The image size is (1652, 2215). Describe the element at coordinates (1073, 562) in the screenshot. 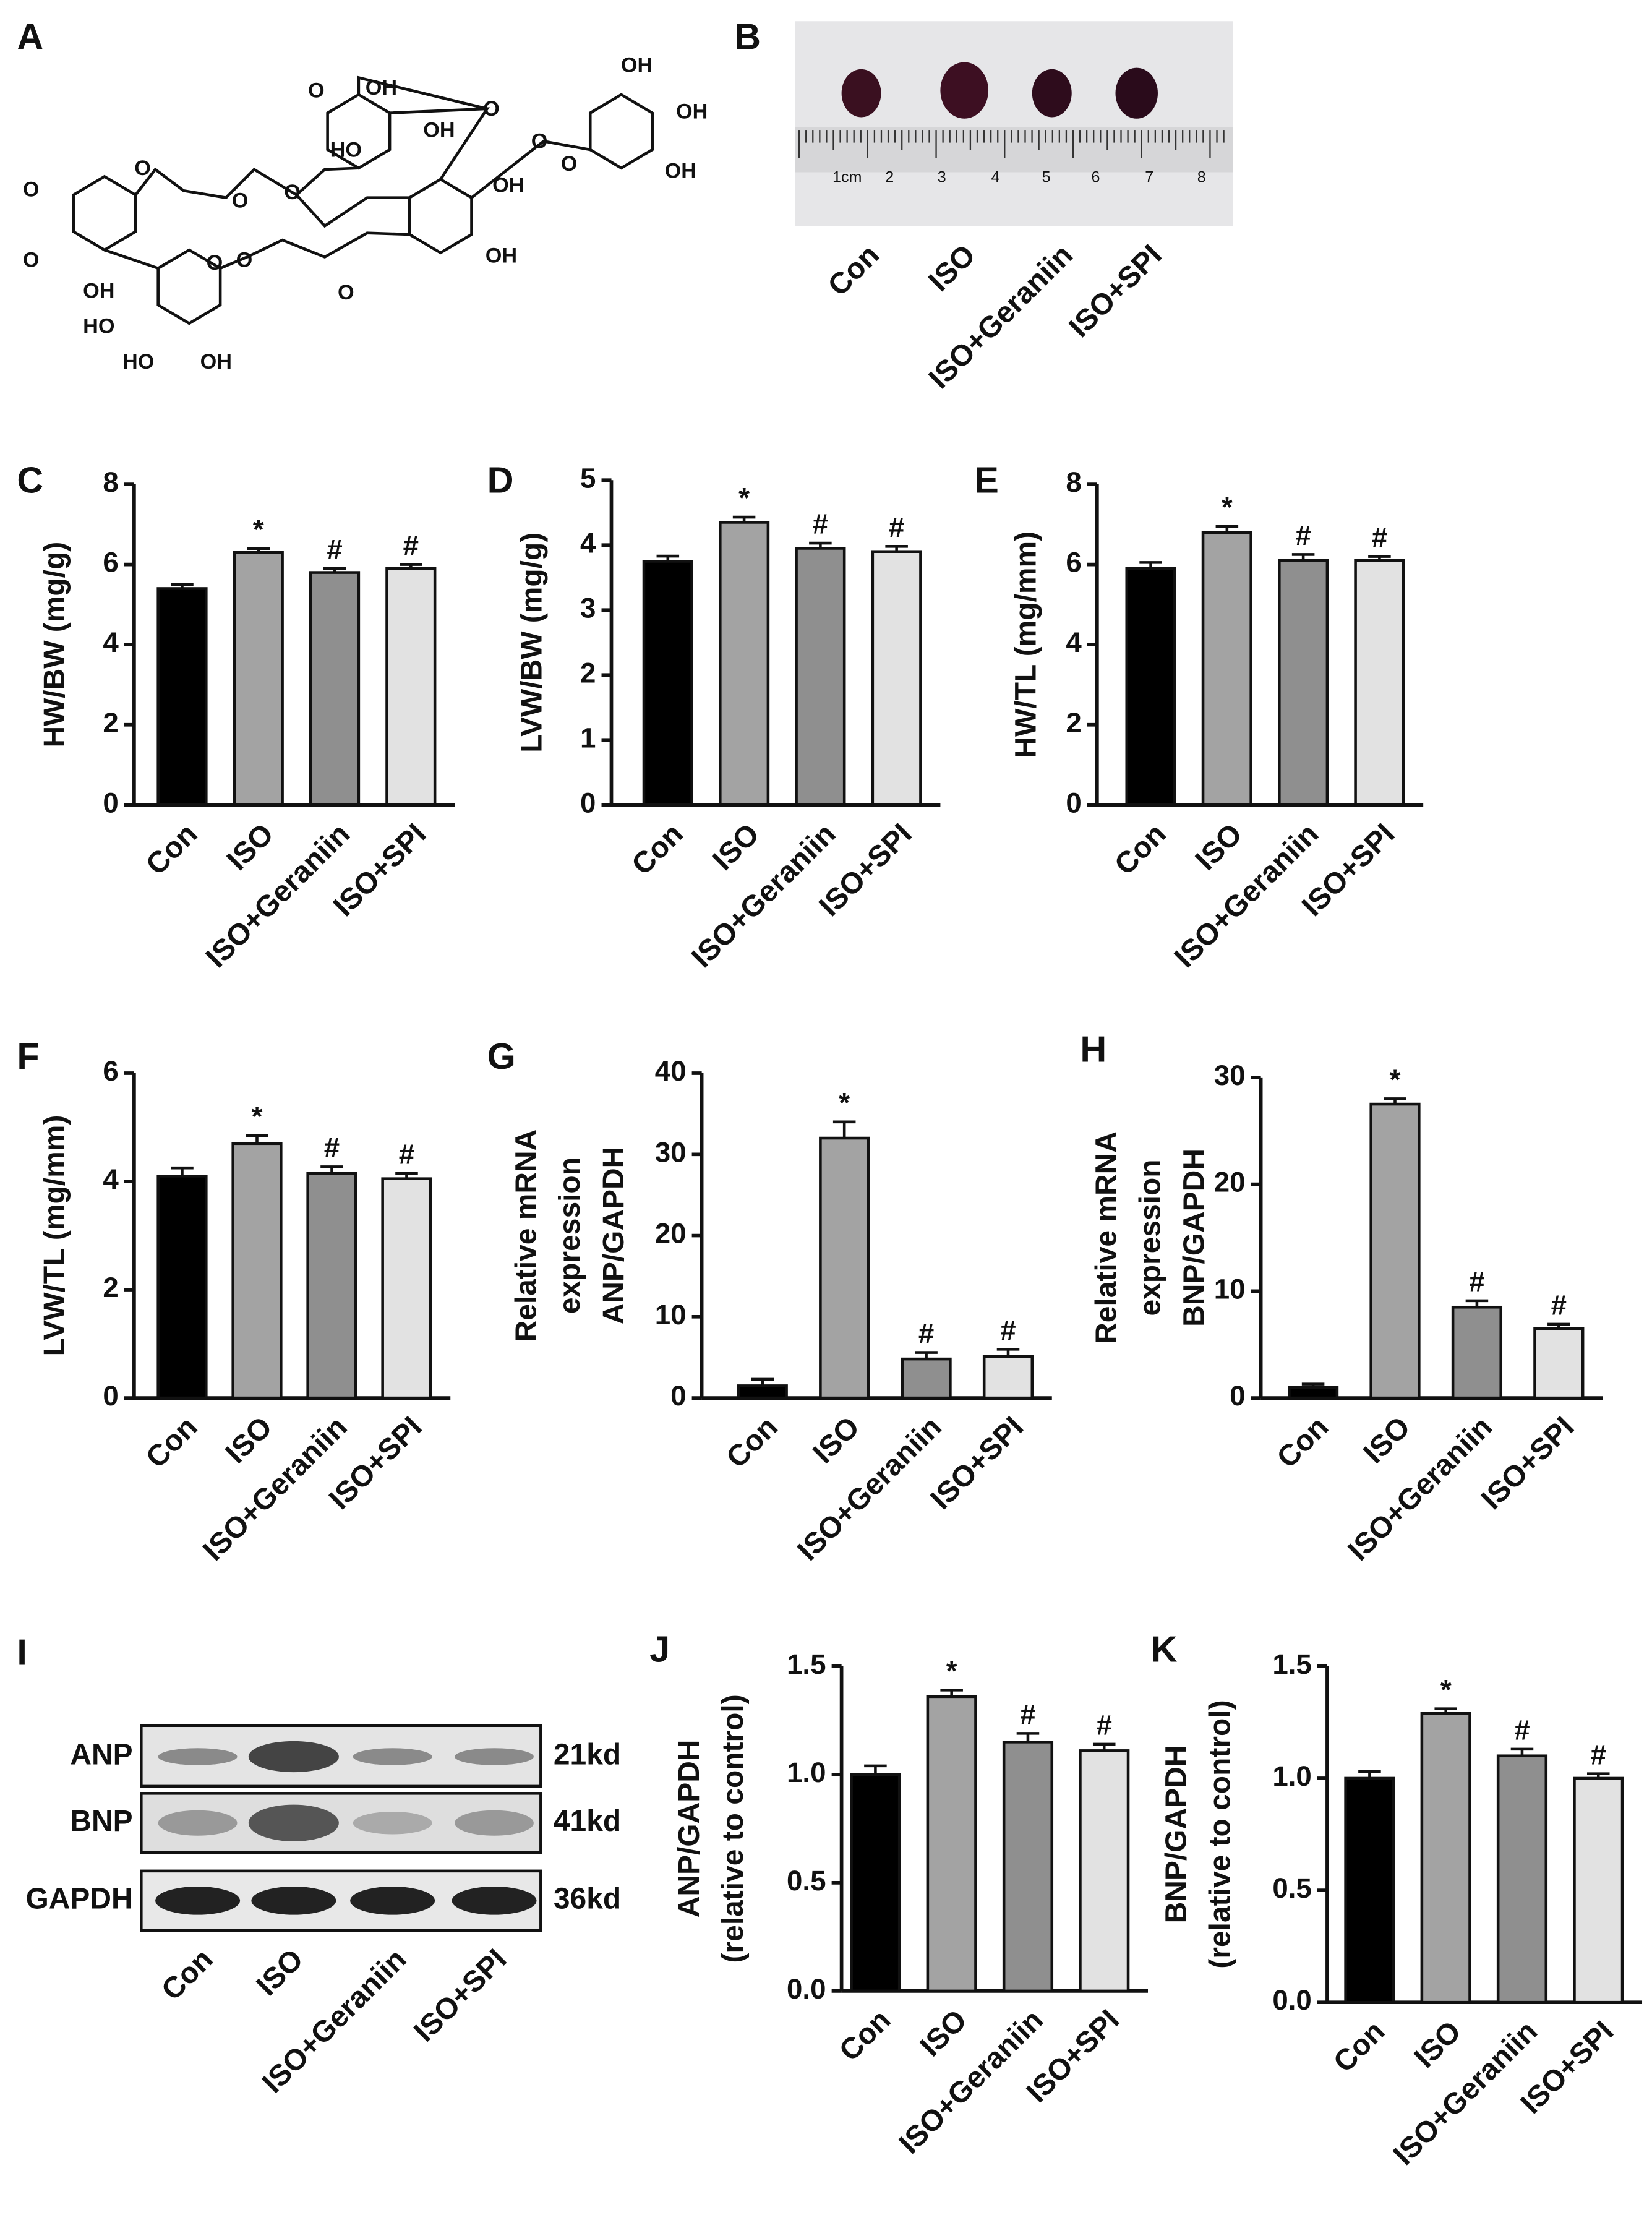

I see `y-tick-label: 6` at that location.